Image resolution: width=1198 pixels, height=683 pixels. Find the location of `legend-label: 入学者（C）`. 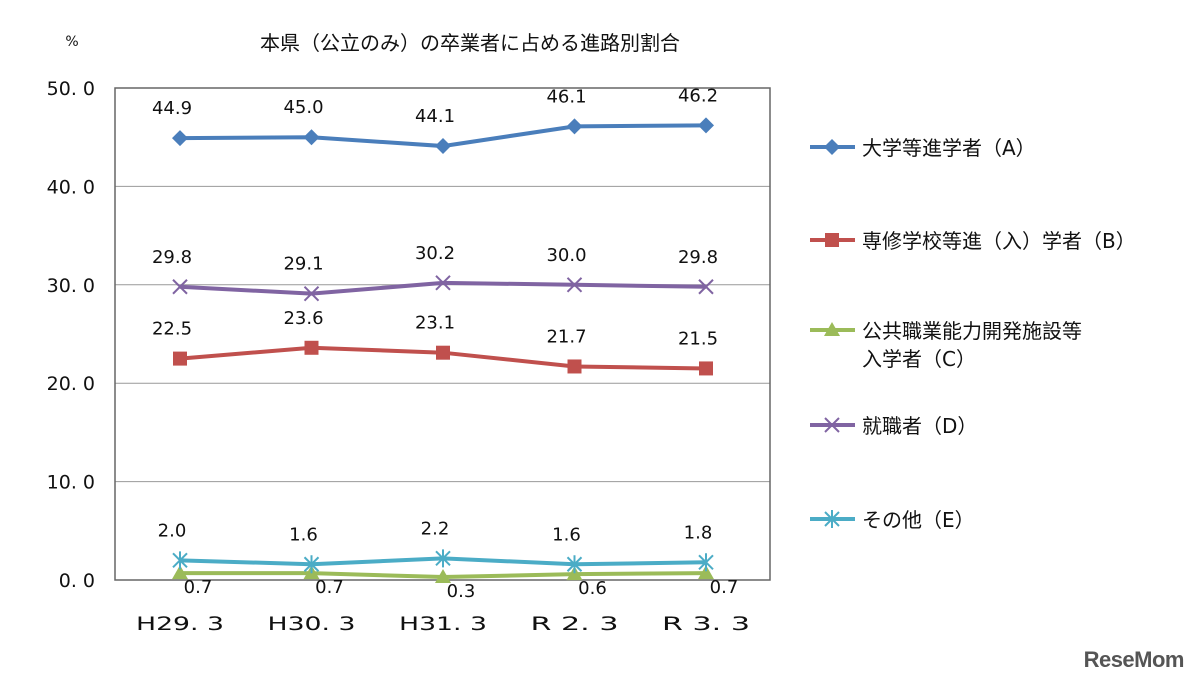

legend-label: 入学者（C） is located at coordinates (919, 359).